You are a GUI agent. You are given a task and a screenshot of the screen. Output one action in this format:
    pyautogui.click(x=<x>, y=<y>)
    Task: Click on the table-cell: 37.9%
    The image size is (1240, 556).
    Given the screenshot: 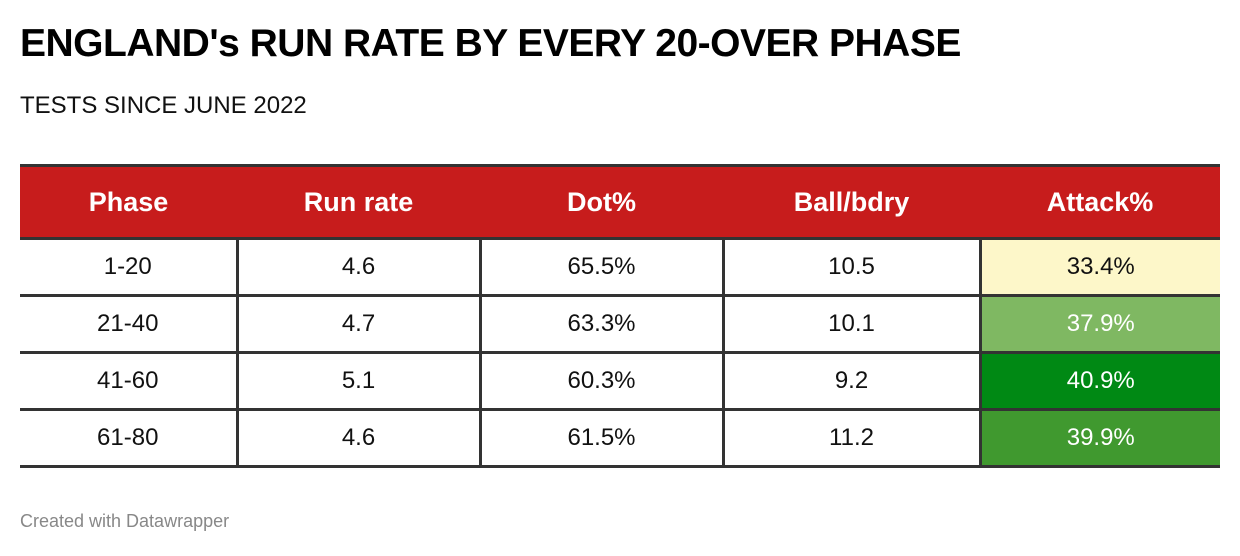 What is the action you would take?
    pyautogui.click(x=1099, y=324)
    